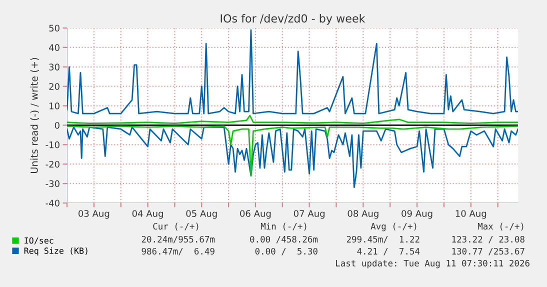 This screenshot has width=547, height=287. Describe the element at coordinates (178, 252) in the screenshot. I see `text: 986.47m/ 6.49` at that location.